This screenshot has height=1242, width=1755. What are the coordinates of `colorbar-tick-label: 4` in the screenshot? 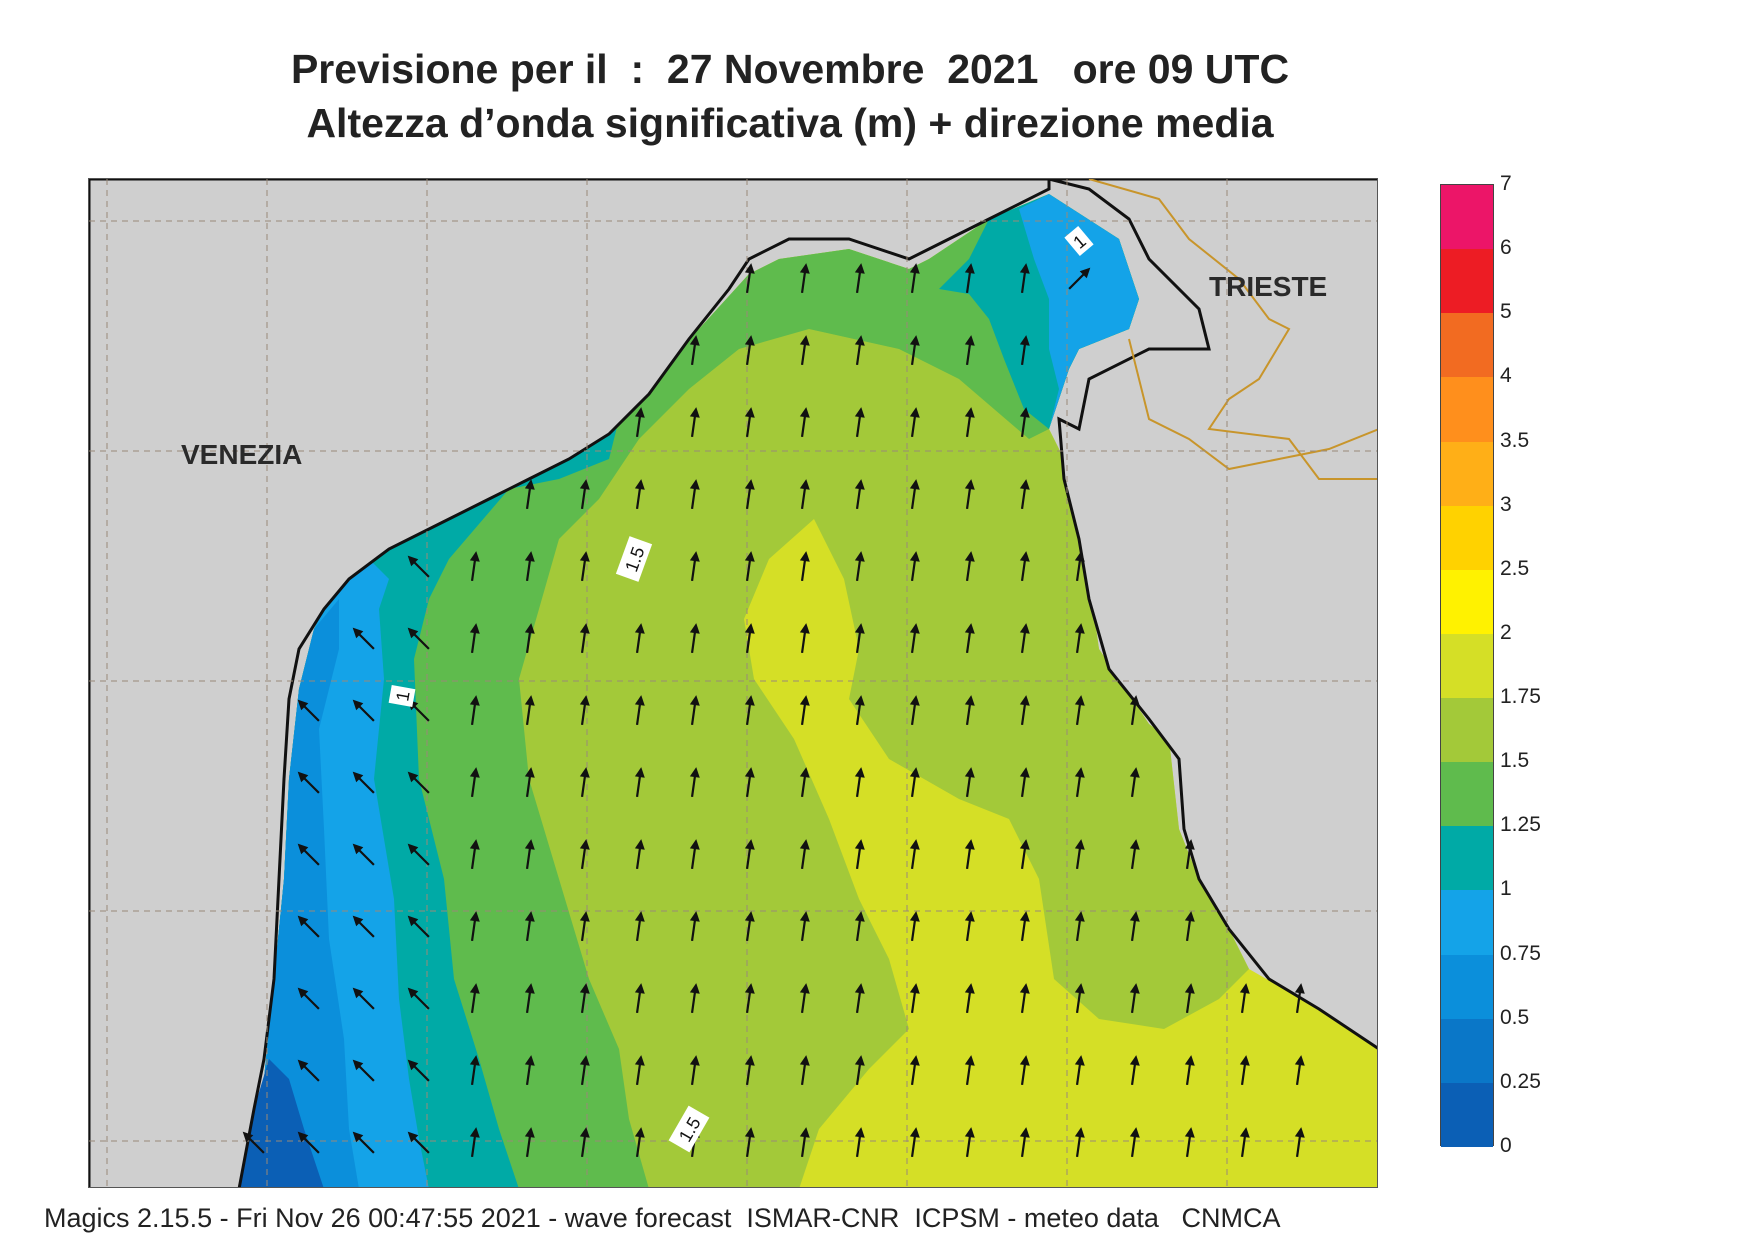 It's located at (1506, 376).